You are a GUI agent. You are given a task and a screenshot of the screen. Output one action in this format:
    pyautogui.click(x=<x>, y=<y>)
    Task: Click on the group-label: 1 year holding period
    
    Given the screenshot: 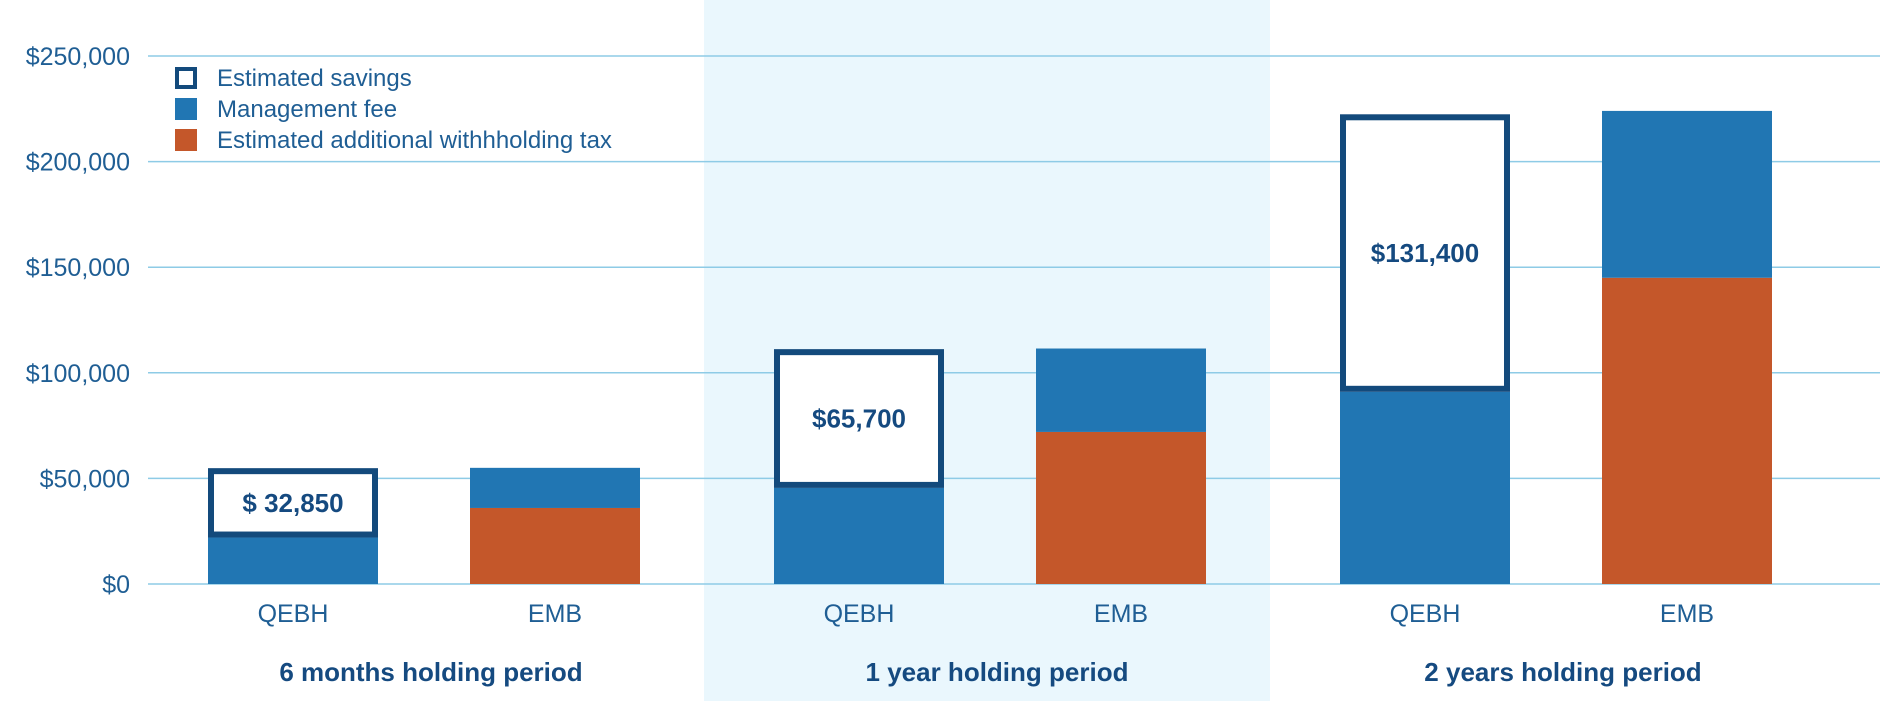 What is the action you would take?
    pyautogui.click(x=997, y=672)
    